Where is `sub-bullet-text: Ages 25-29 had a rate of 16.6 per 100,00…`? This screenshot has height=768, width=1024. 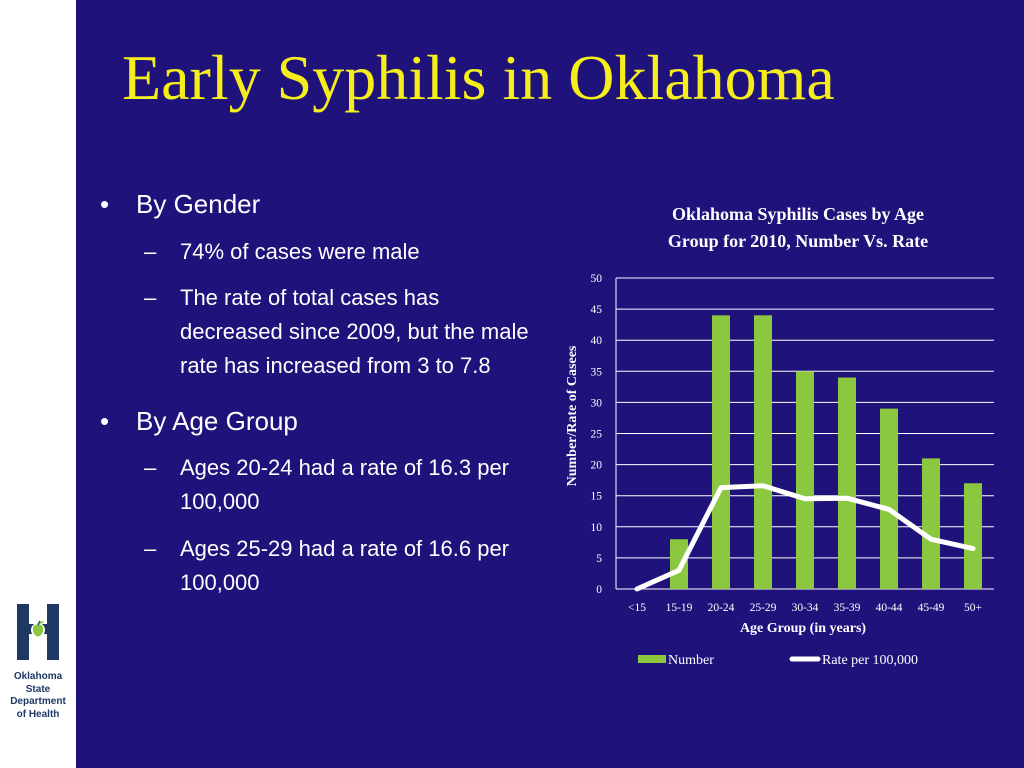 sub-bullet-text: Ages 25-29 had a rate of 16.6 per 100,00… is located at coordinates (345, 565).